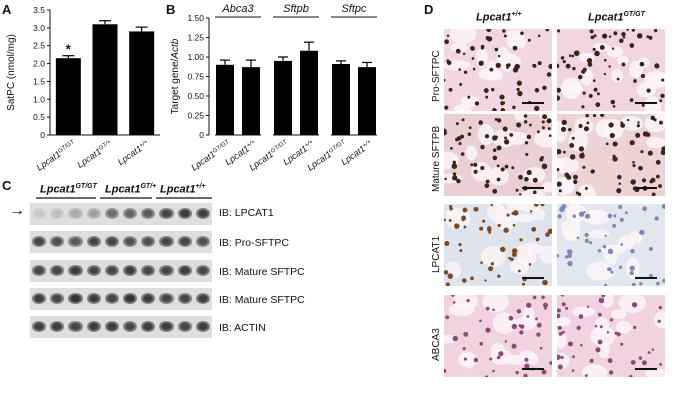 The height and width of the screenshot is (403, 700). I want to click on stain-label-lpcat1: LPCAT1, so click(436, 254).